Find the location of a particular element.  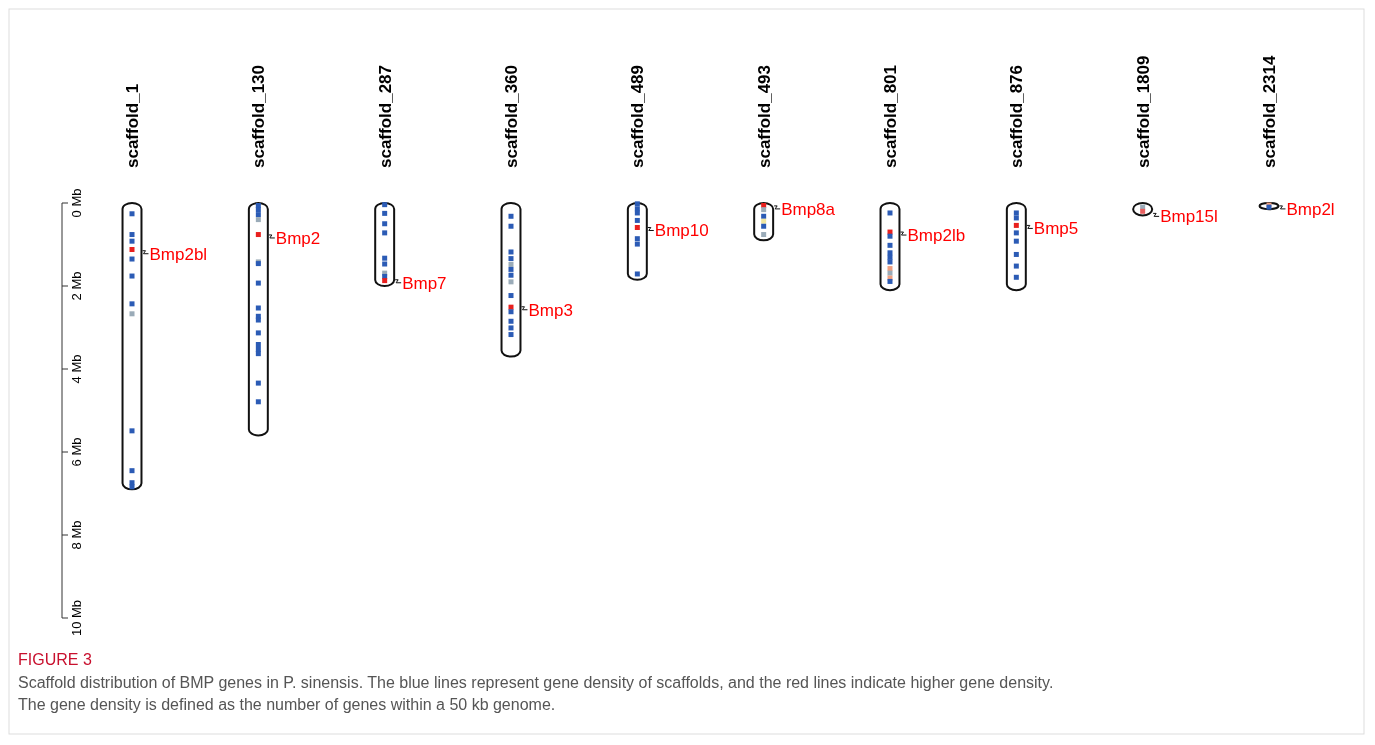

annotation: Bmp2 is located at coordinates (298, 238).